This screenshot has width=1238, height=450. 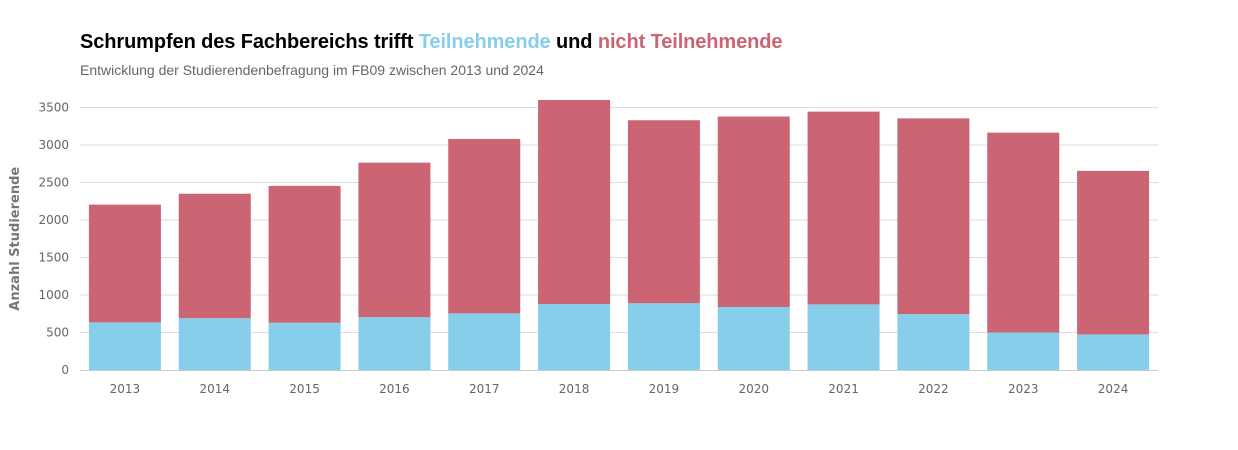 What do you see at coordinates (53, 258) in the screenshot?
I see `y-tick-label: 1500` at bounding box center [53, 258].